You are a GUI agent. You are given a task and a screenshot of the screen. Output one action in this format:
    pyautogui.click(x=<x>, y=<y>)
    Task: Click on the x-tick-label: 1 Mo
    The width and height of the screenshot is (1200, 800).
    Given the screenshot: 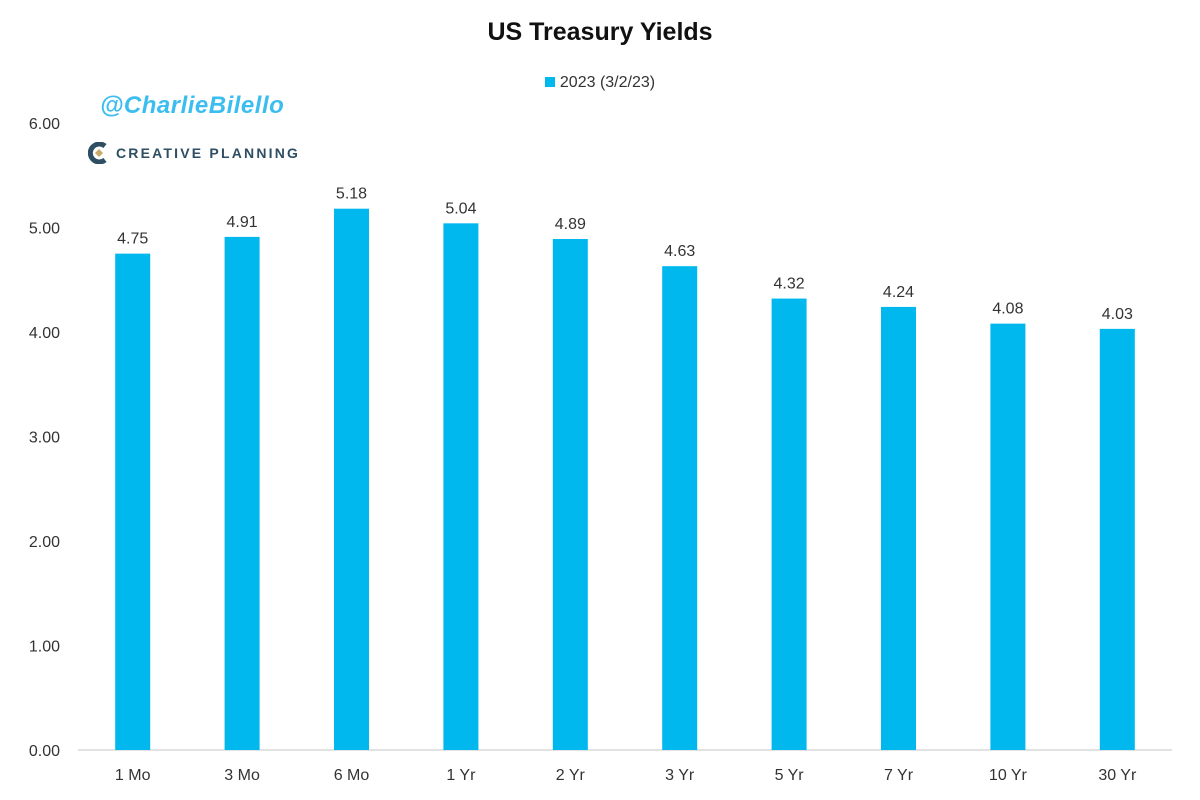 What is the action you would take?
    pyautogui.click(x=133, y=775)
    